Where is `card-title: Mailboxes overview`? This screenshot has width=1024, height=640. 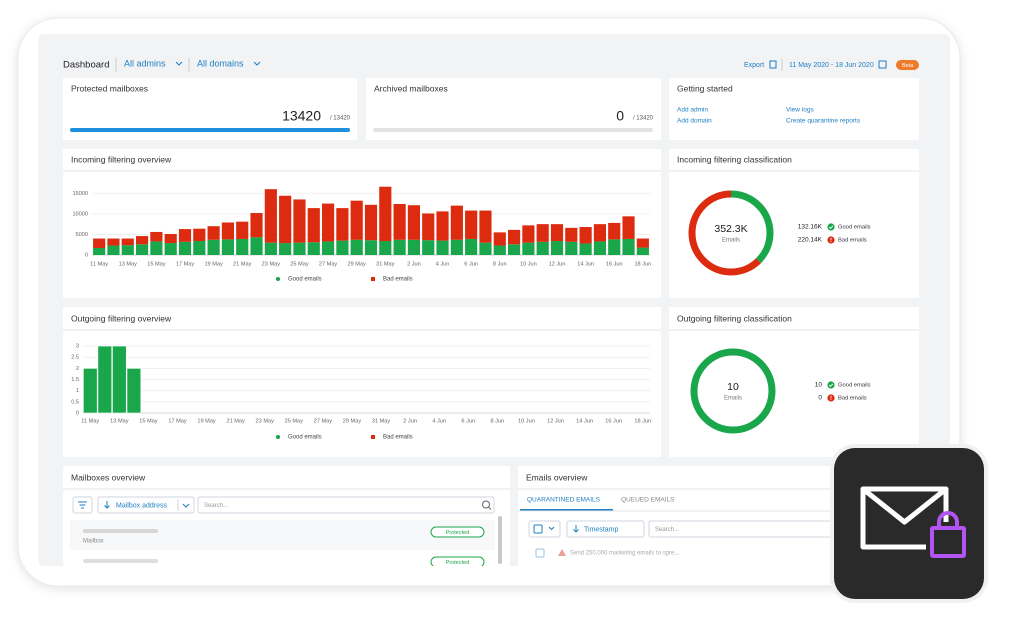 card-title: Mailboxes overview is located at coordinates (108, 477).